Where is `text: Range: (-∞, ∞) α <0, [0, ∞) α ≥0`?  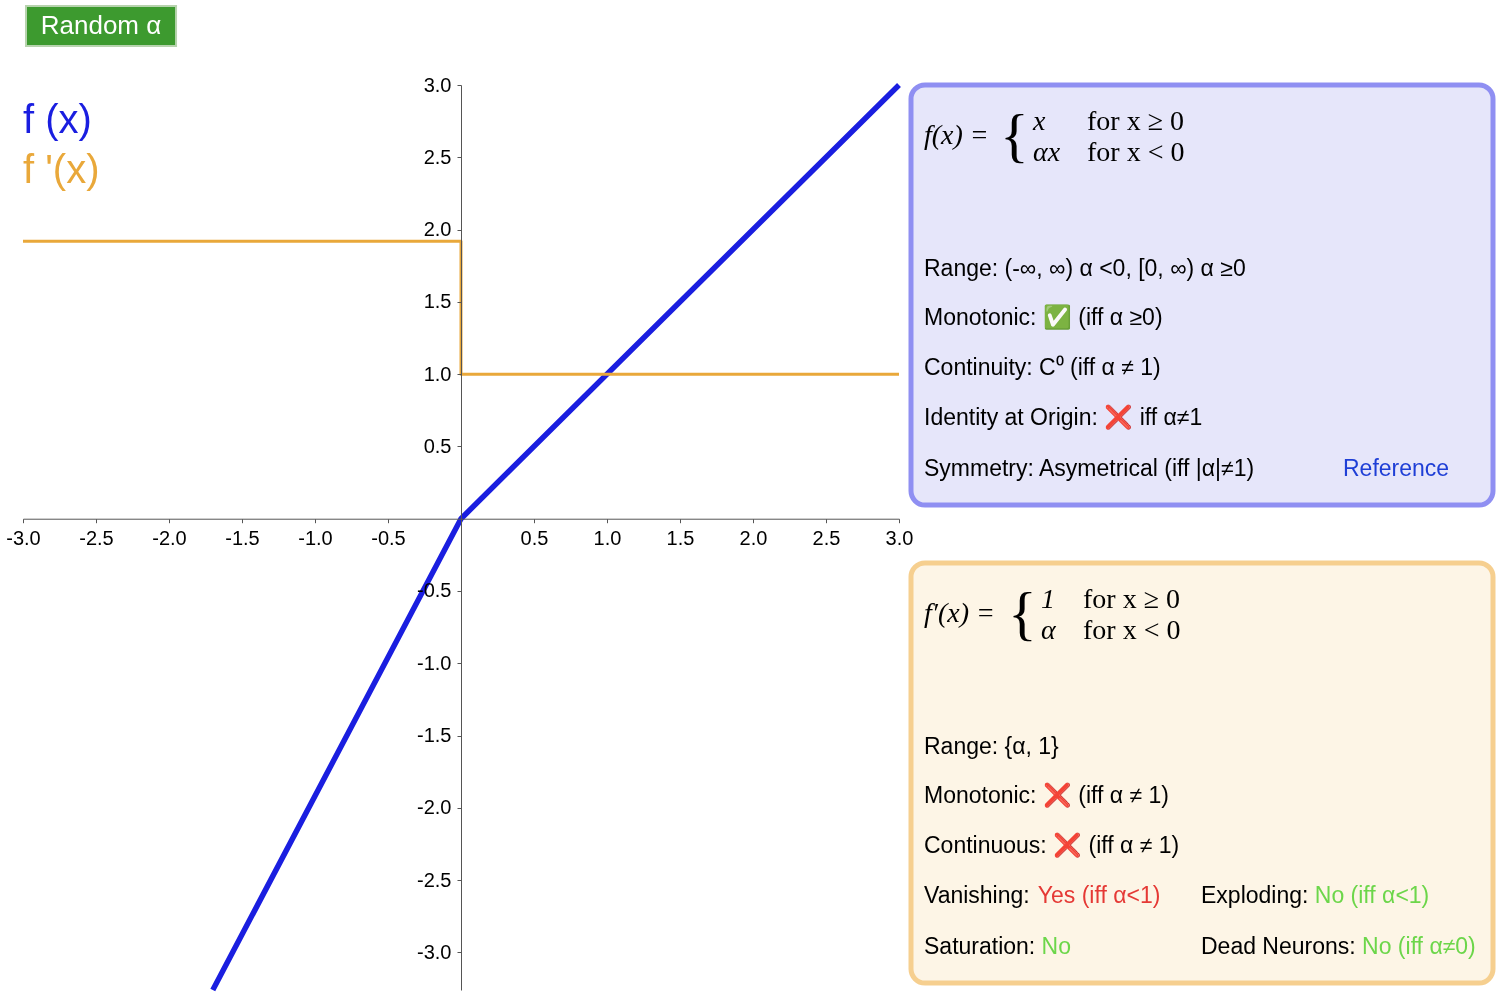
text: Range: (-∞, ∞) α <0, [0, ∞) α ≥0 is located at coordinates (1085, 268).